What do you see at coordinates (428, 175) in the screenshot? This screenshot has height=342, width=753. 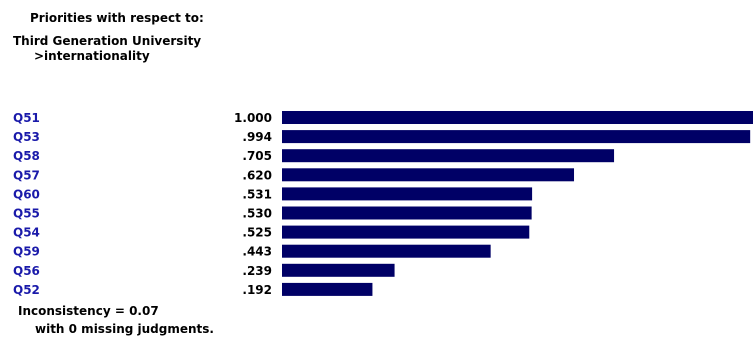 I see `bar-q57` at bounding box center [428, 175].